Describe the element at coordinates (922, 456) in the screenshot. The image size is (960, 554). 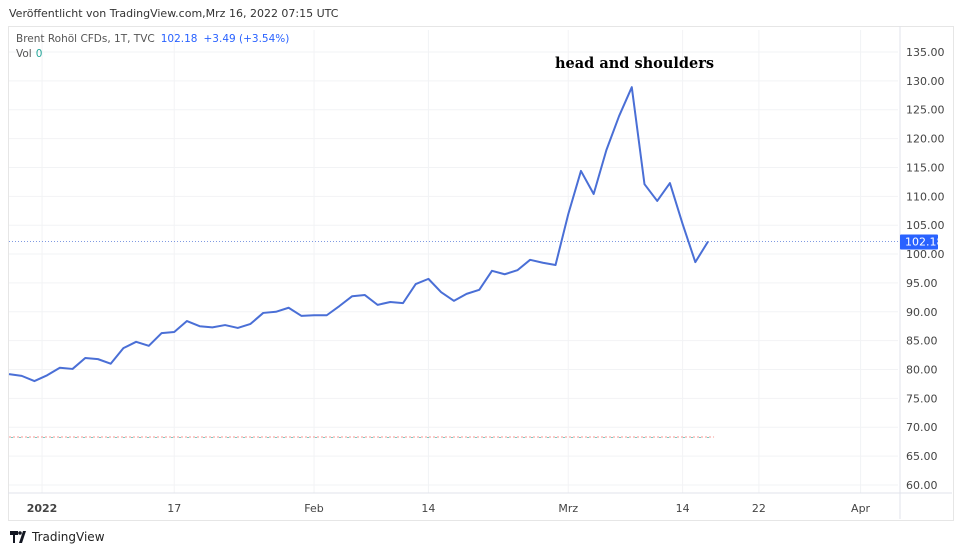
I see `y-tick-label: 65.00` at that location.